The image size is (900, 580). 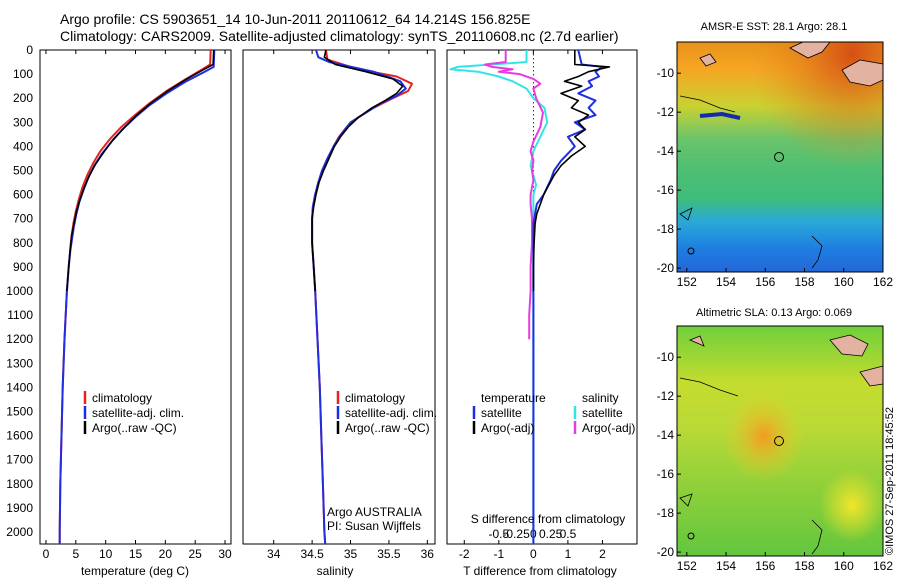 What do you see at coordinates (513, 398) in the screenshot?
I see `legend-heading-temperature: temperature` at bounding box center [513, 398].